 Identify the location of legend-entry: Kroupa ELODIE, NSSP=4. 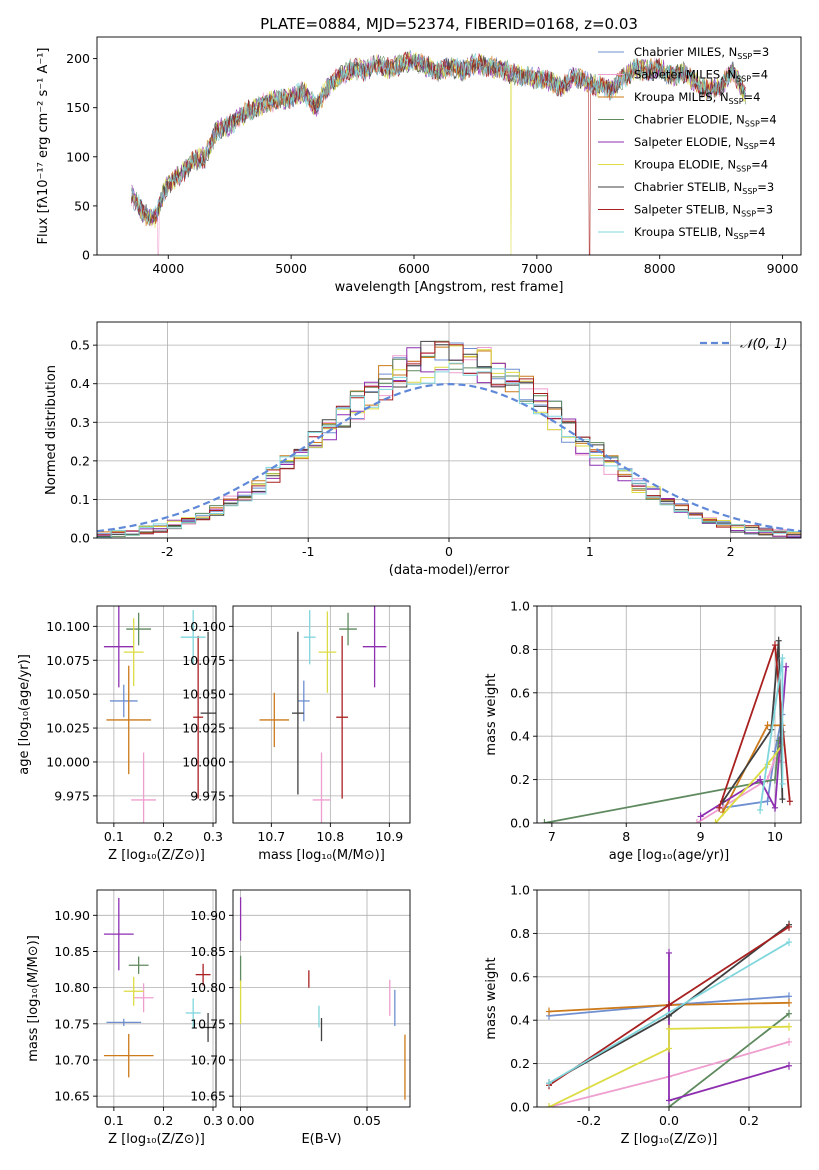
(701, 166).